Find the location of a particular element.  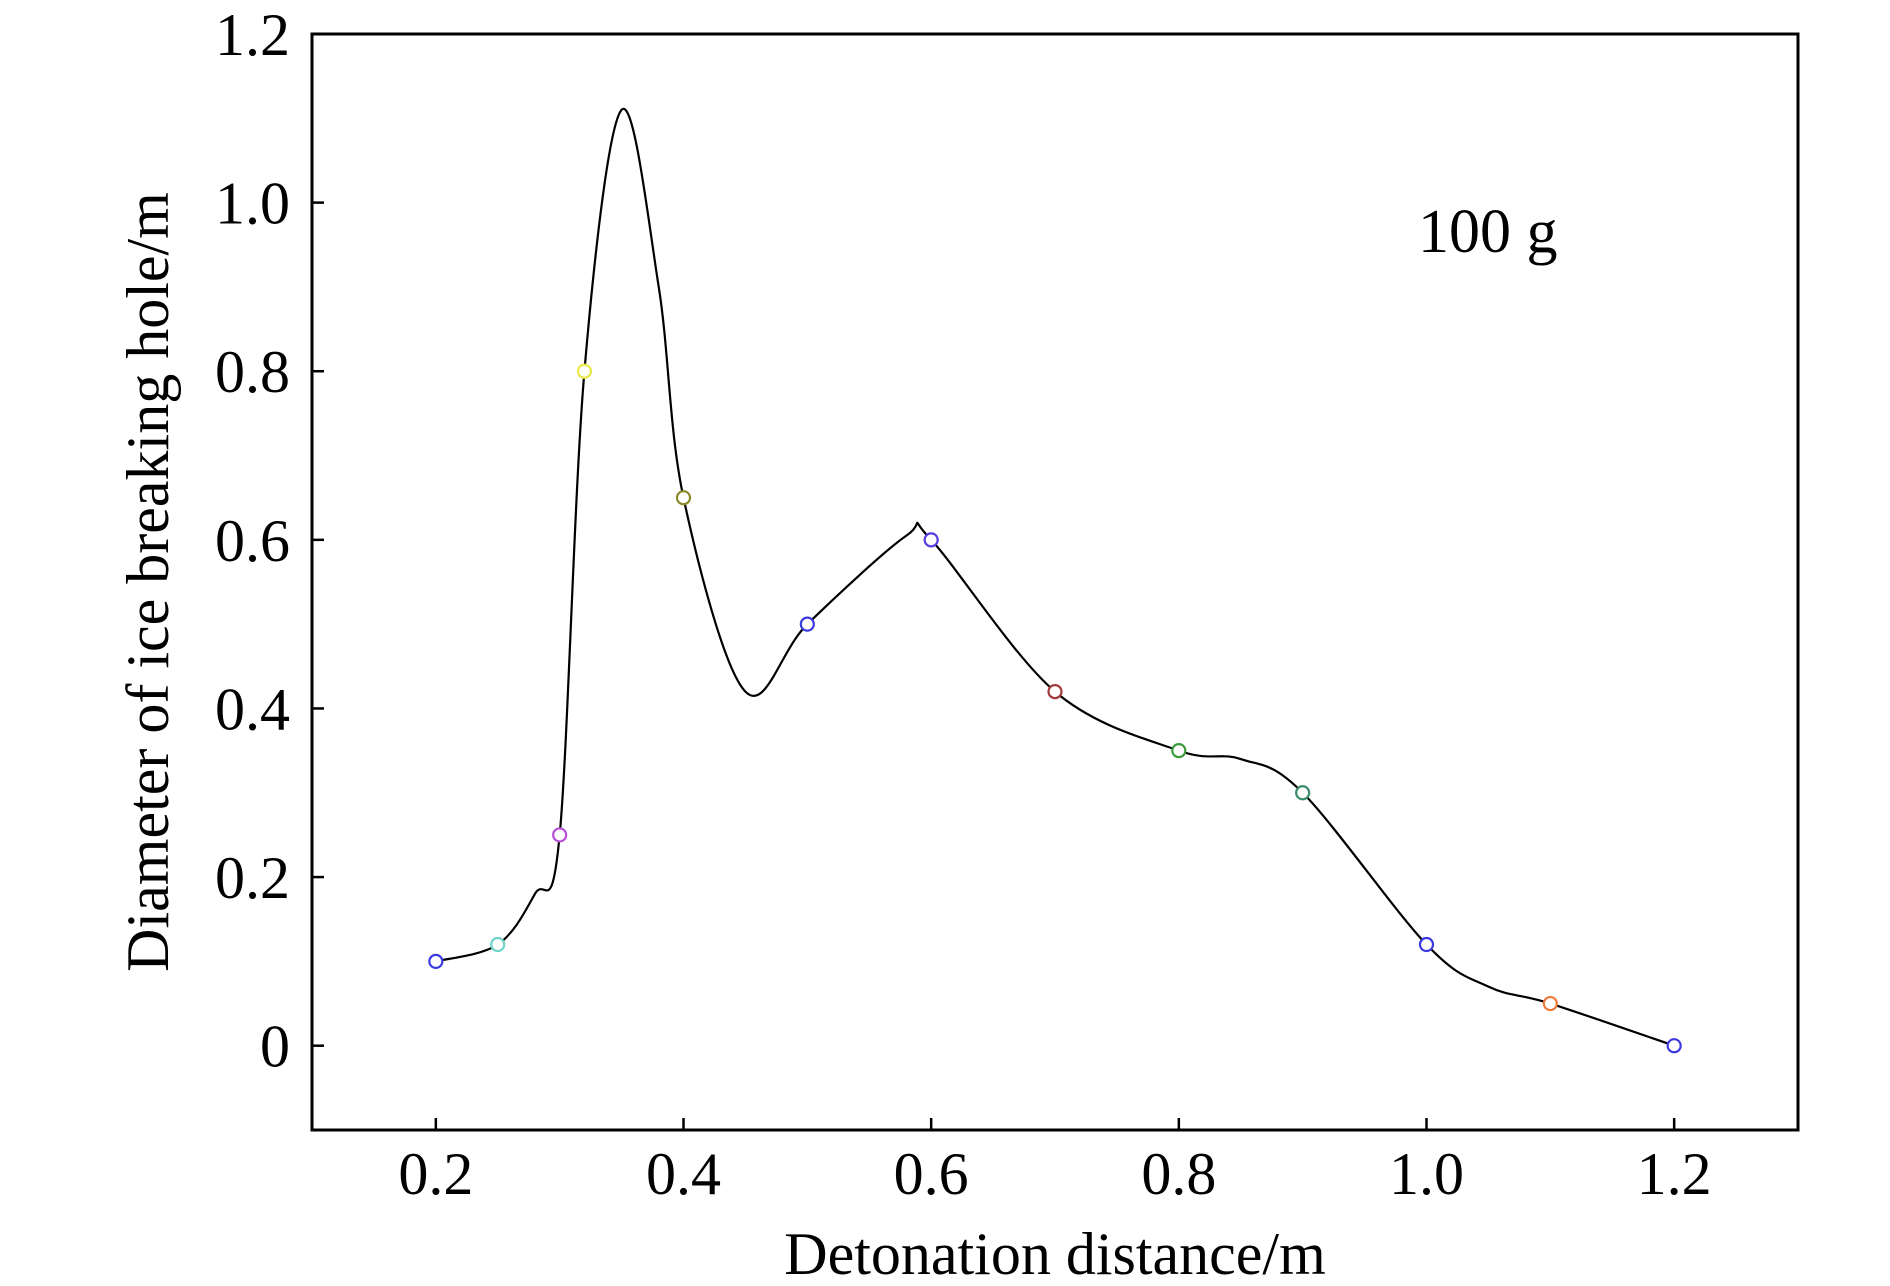

y-axis: 0 0.2 0.4 0.6 0.8 1.0 1.2 is located at coordinates (269, 541).